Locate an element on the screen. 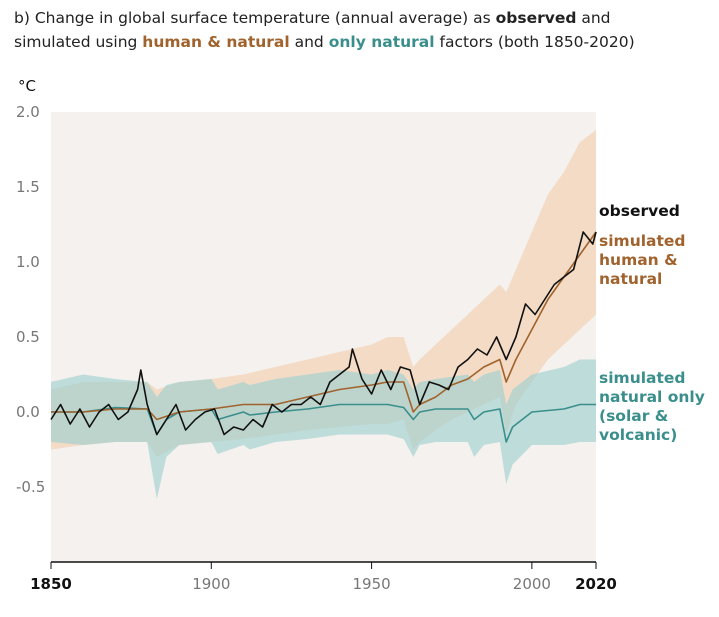  x-tick-label: 2020 is located at coordinates (596, 584).